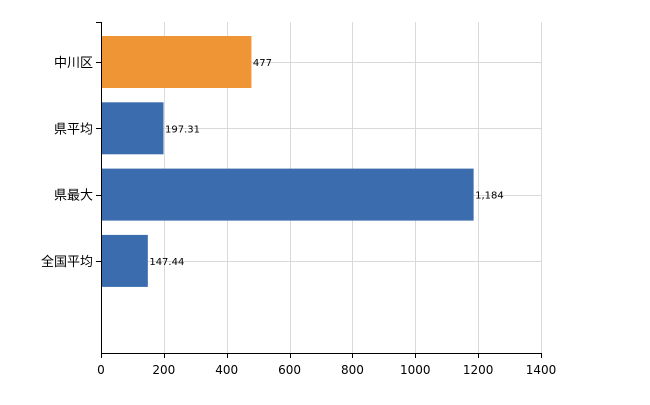 The image size is (650, 405). What do you see at coordinates (73, 196) in the screenshot?
I see `category-label: 県最大` at bounding box center [73, 196].